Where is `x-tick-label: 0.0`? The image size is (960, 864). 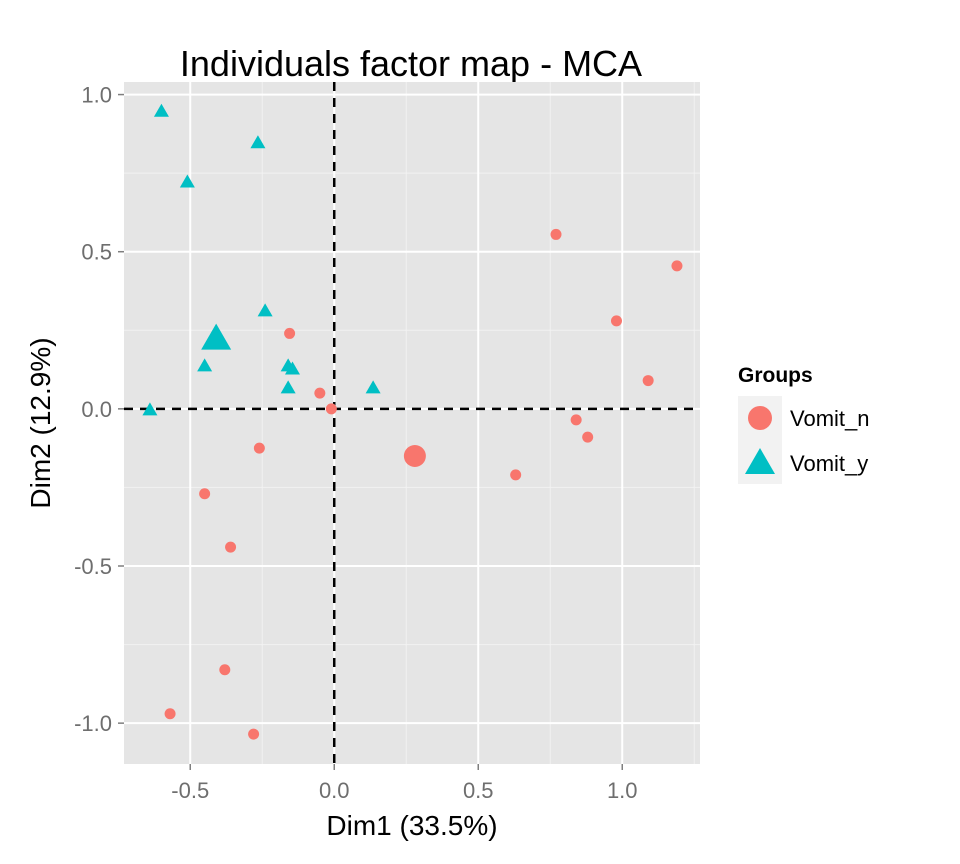
x-tick-label: 0.0 is located at coordinates (334, 790).